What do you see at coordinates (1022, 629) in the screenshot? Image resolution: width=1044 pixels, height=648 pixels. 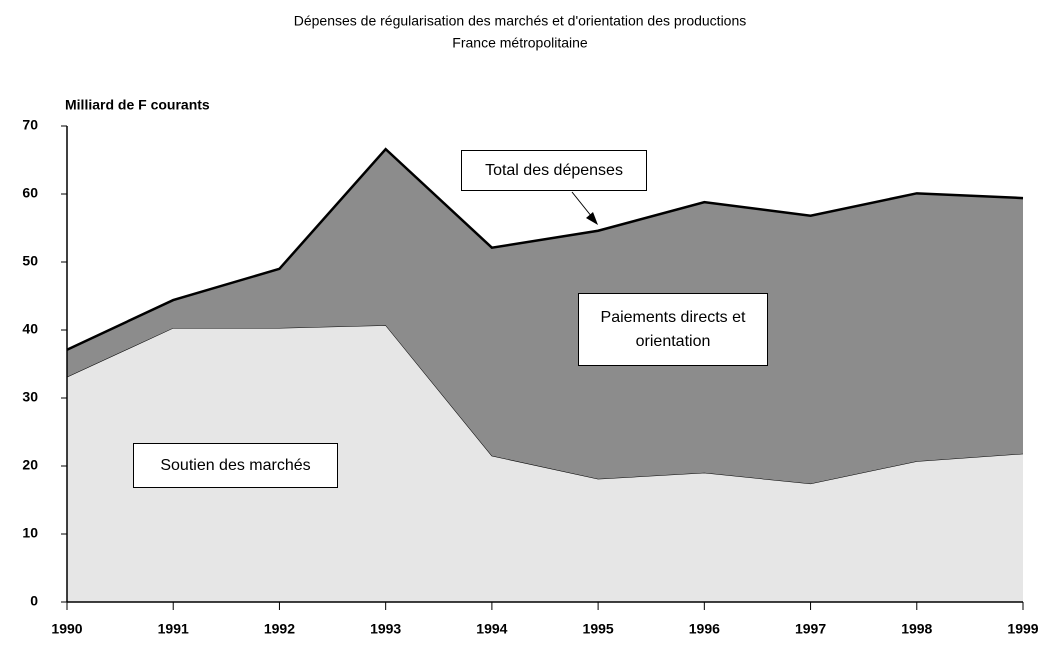 I see `x-tick-label: 1999` at bounding box center [1022, 629].